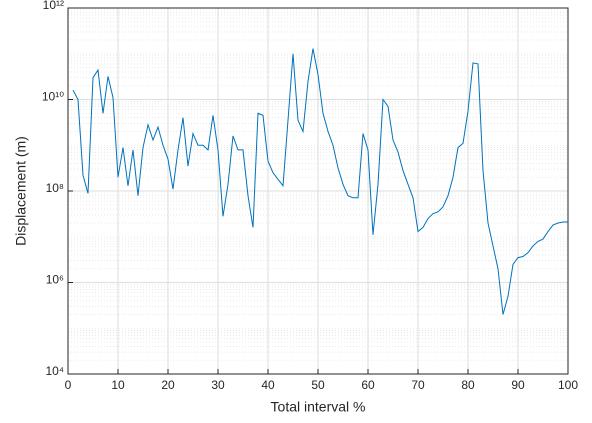 The height and width of the screenshot is (423, 592). Describe the element at coordinates (54, 371) in the screenshot. I see `y-tick-label: 10⁴` at that location.